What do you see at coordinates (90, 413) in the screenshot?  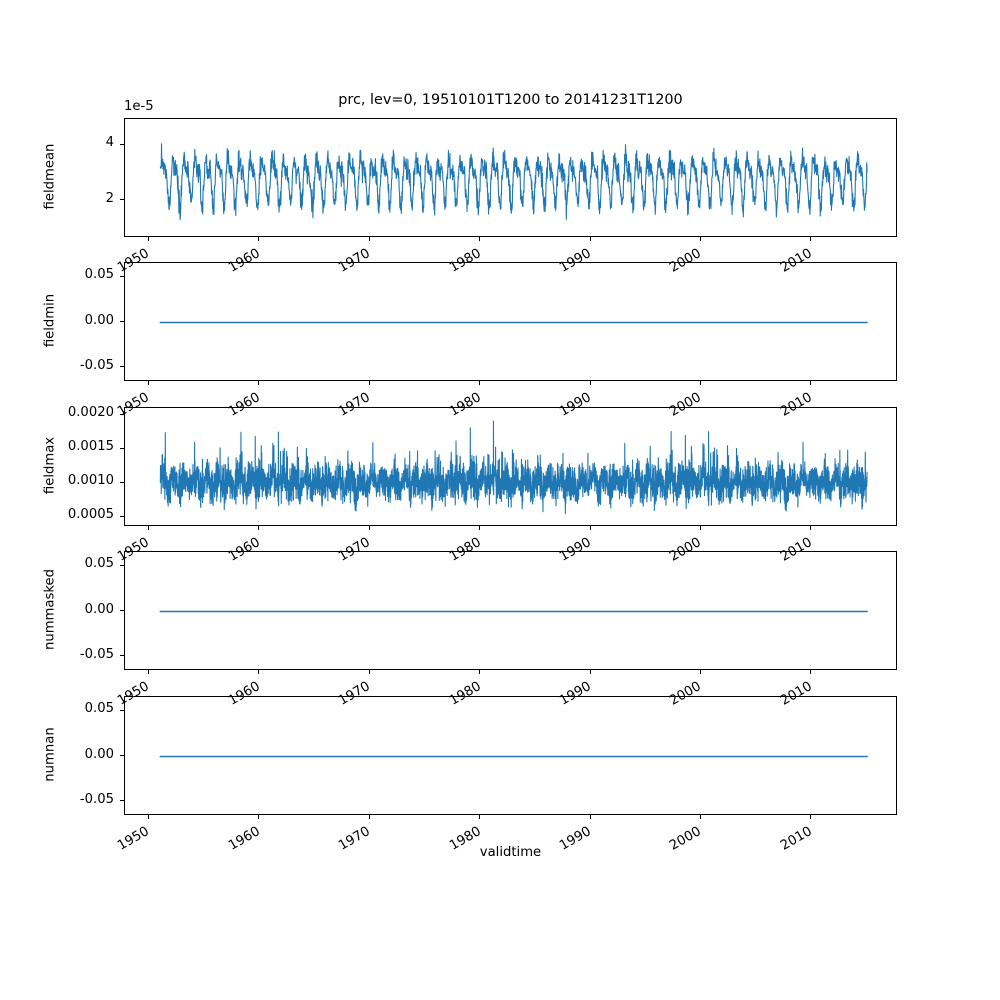 I see `y-tick-label-fieldmax-3: 0.0020` at bounding box center [90, 413].